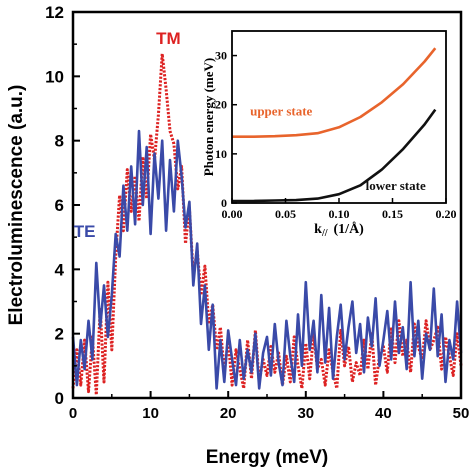  What do you see at coordinates (85, 231) in the screenshot?
I see `series-annotation-te: TE` at bounding box center [85, 231].